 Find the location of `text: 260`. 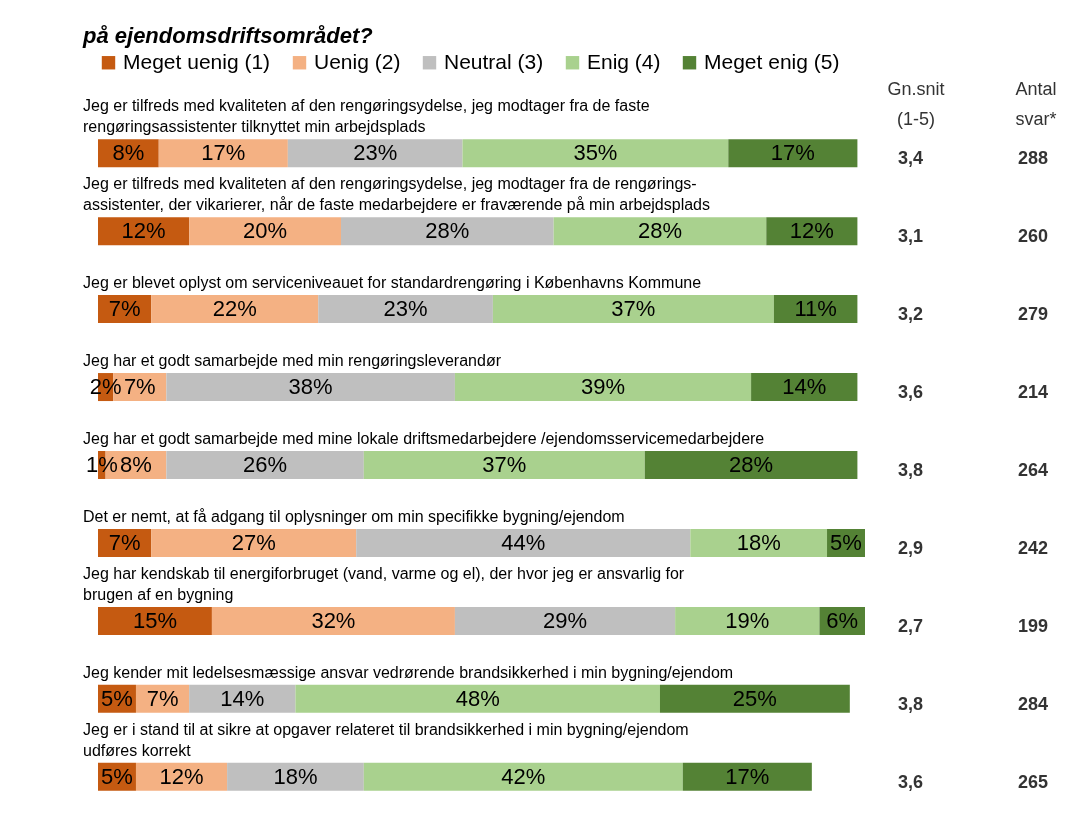

text: 260 is located at coordinates (1033, 236).